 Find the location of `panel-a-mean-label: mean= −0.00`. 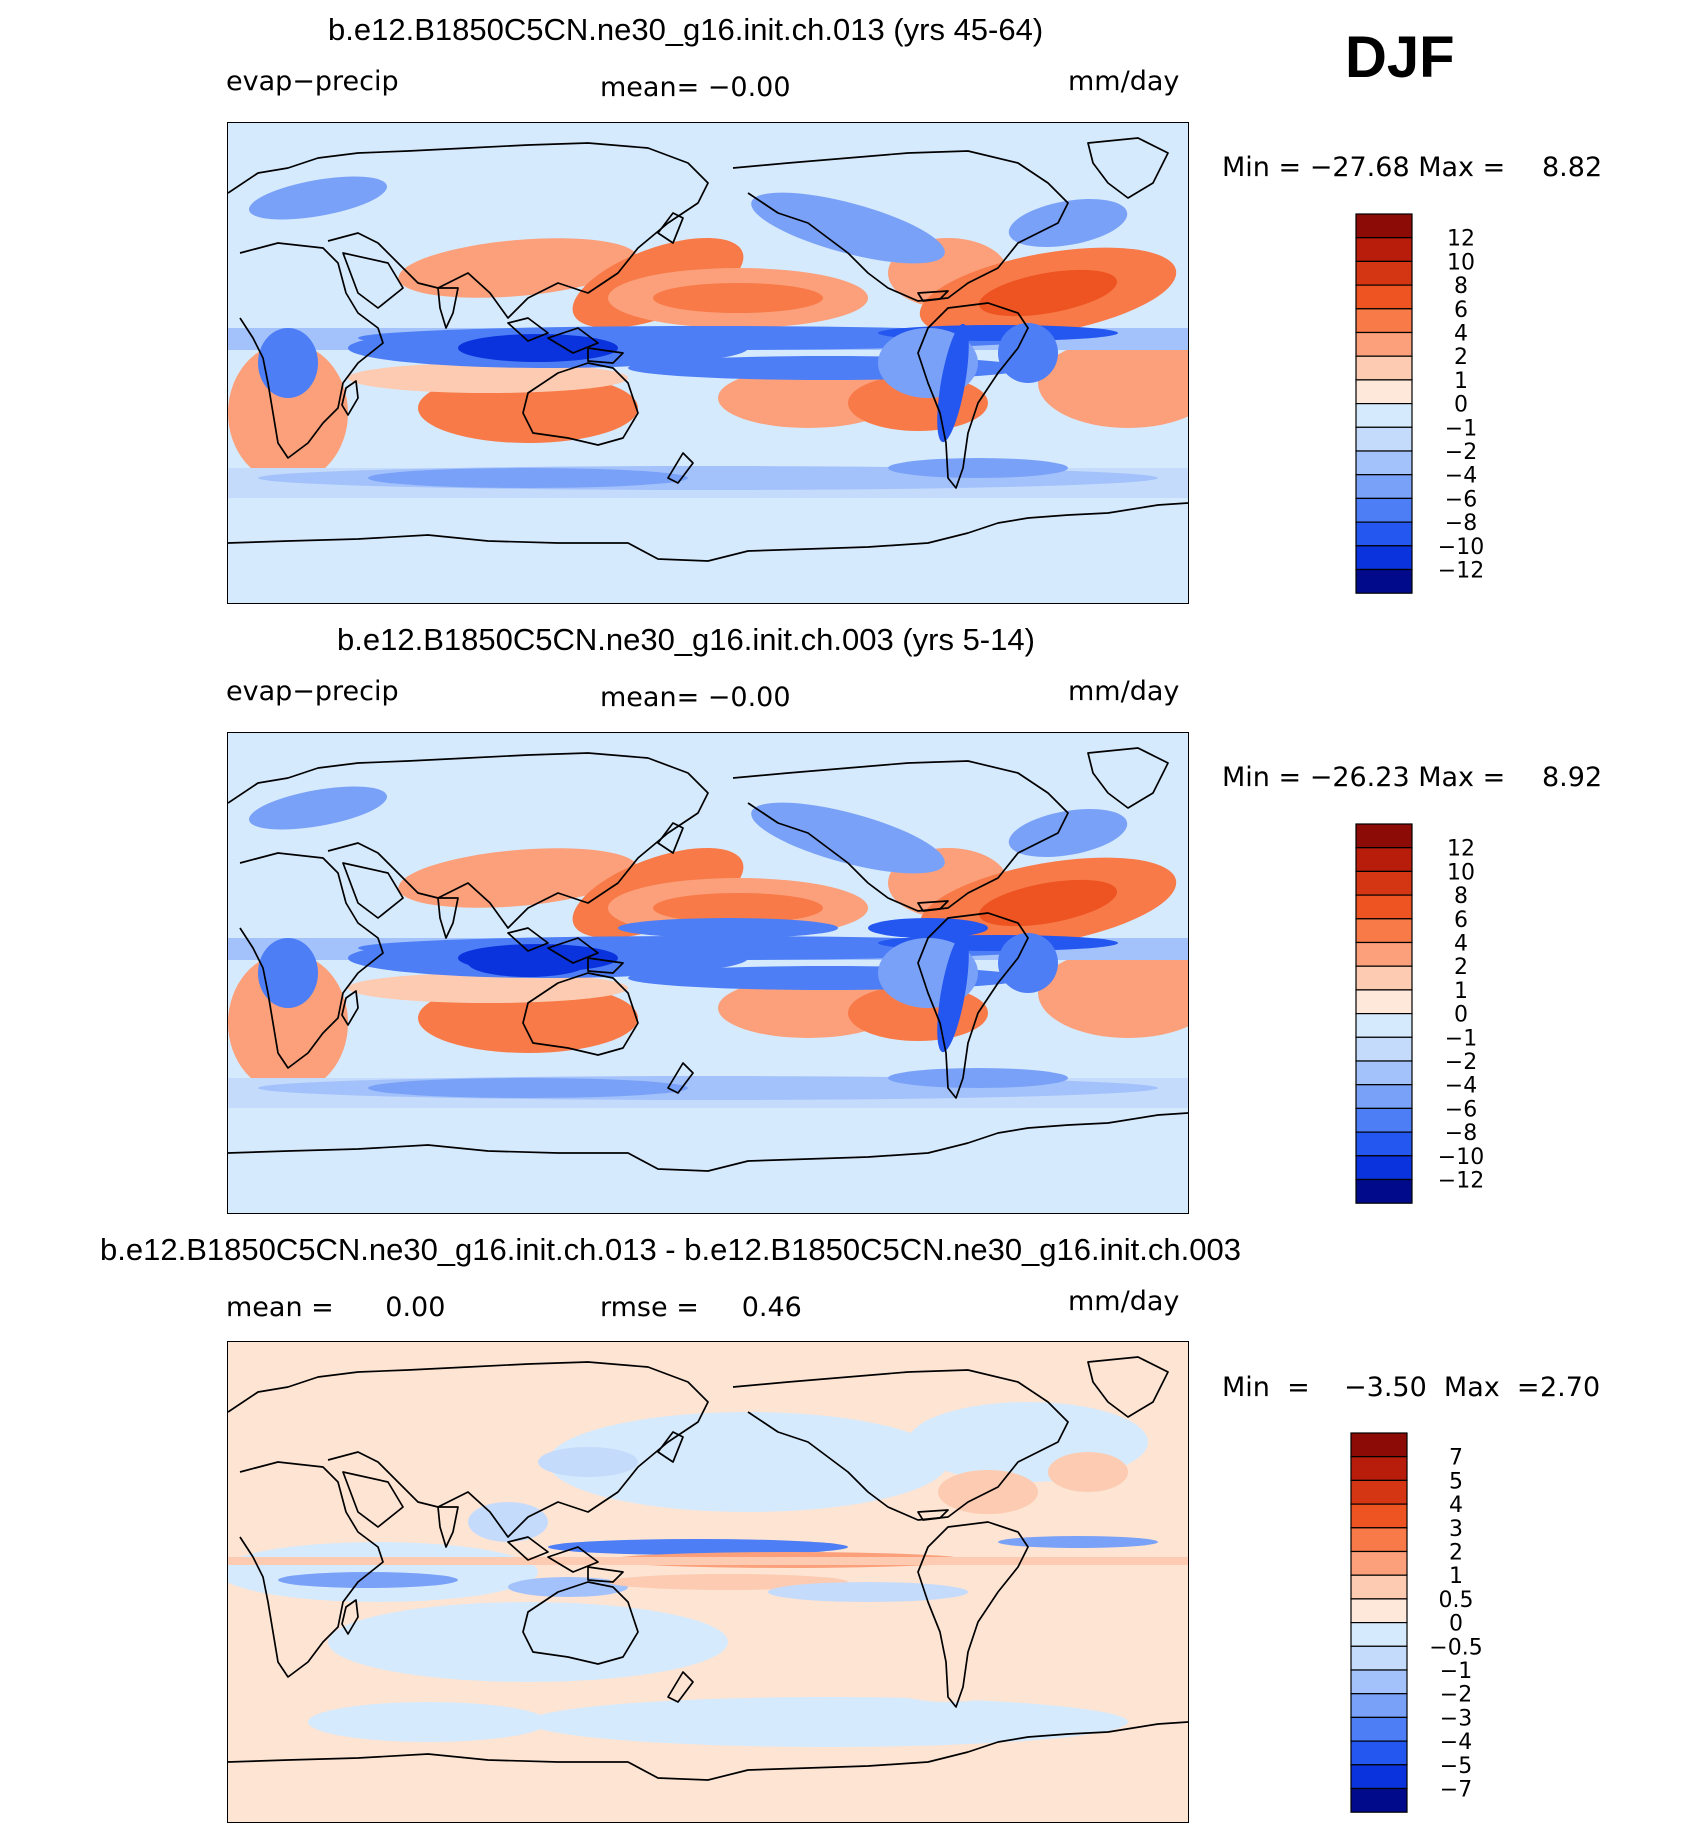

panel-a-mean-label: mean= −0.00 is located at coordinates (695, 87).